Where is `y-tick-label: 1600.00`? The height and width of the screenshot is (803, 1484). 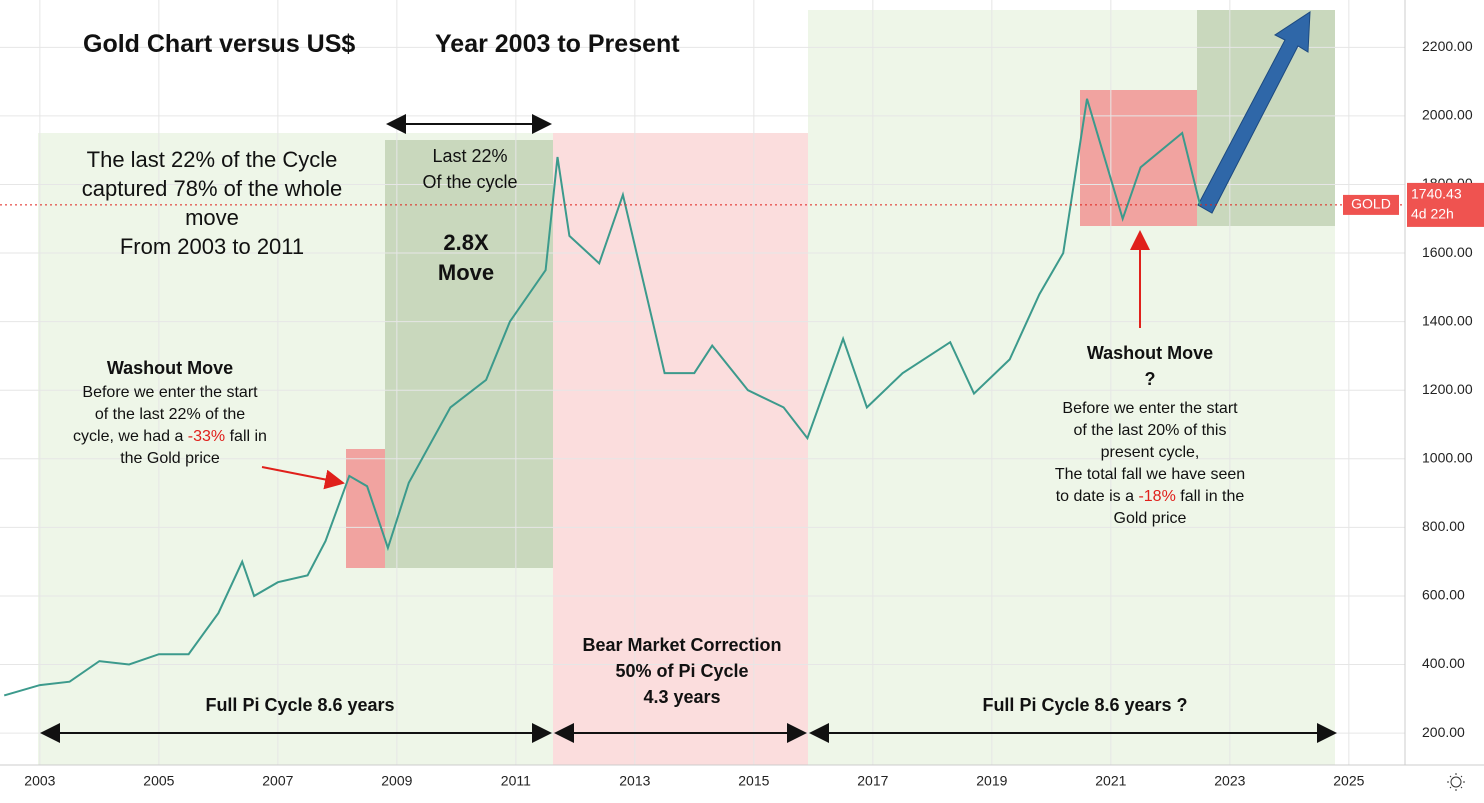
y-tick-label: 1600.00 is located at coordinates (1447, 252).